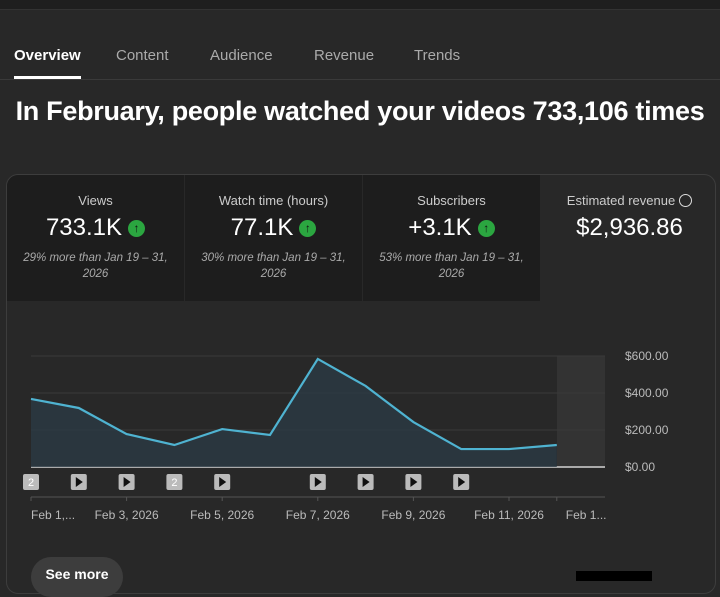  What do you see at coordinates (647, 430) in the screenshot?
I see `y-tick-label: $200.00` at bounding box center [647, 430].